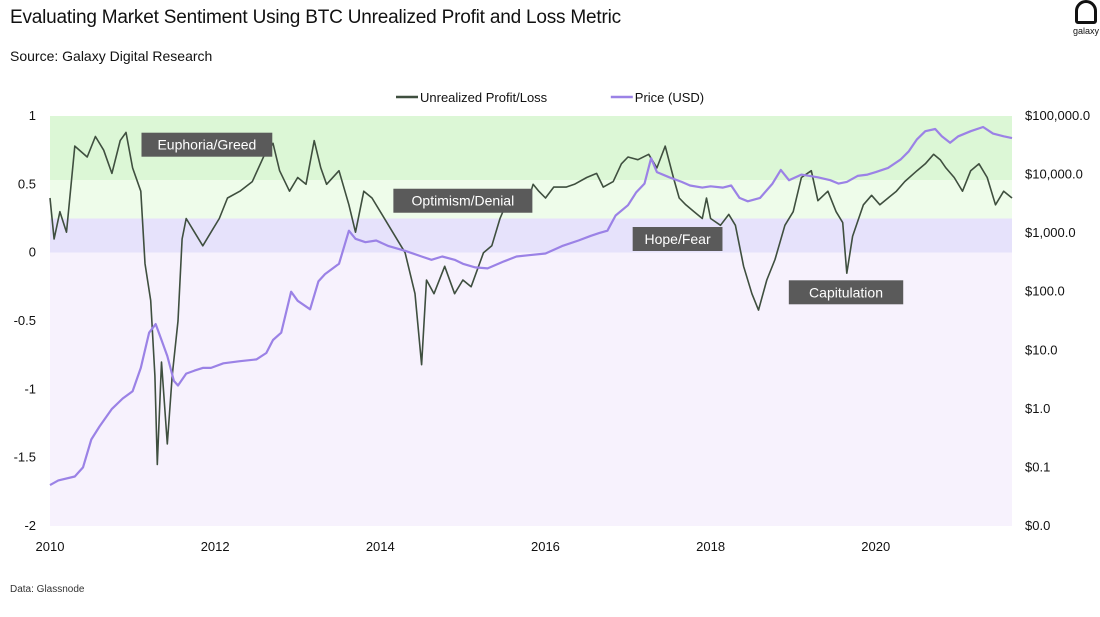 This screenshot has height=617, width=1100. I want to click on y-right-tick-label: $100,000.0, so click(1057, 115).